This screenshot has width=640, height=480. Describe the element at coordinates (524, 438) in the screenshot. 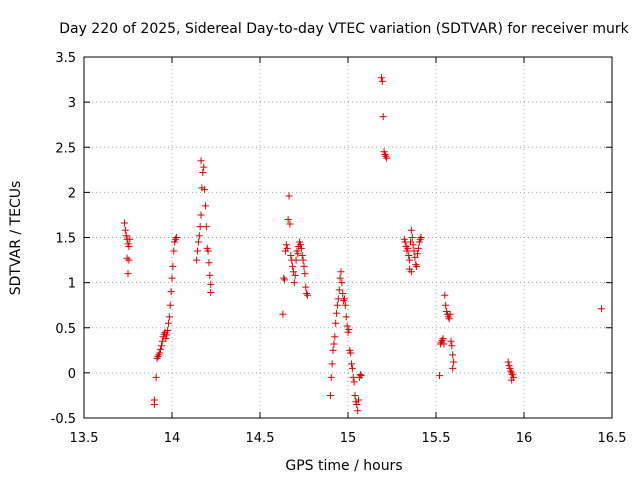

I see `x-tick-label: 16` at that location.